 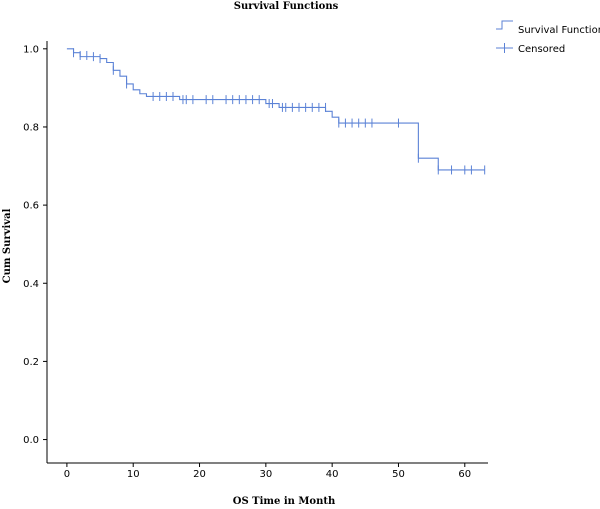 What do you see at coordinates (398, 474) in the screenshot?
I see `x-tick-label: 50` at bounding box center [398, 474].